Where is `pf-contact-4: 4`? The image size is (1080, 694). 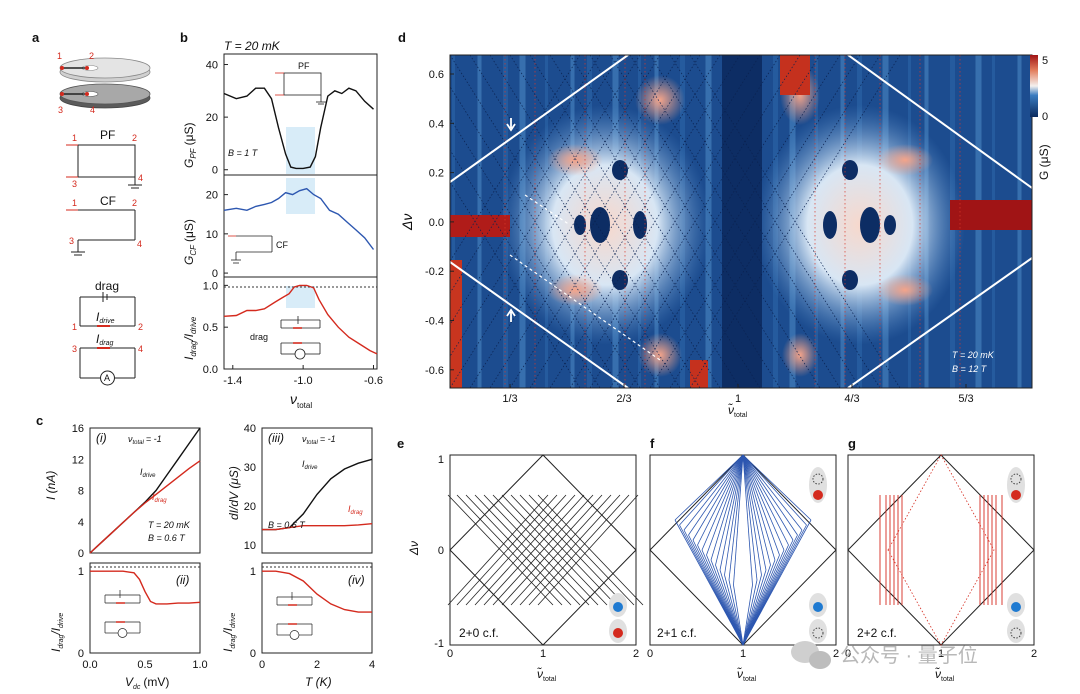 pf-contact-4: 4 is located at coordinates (140, 178).